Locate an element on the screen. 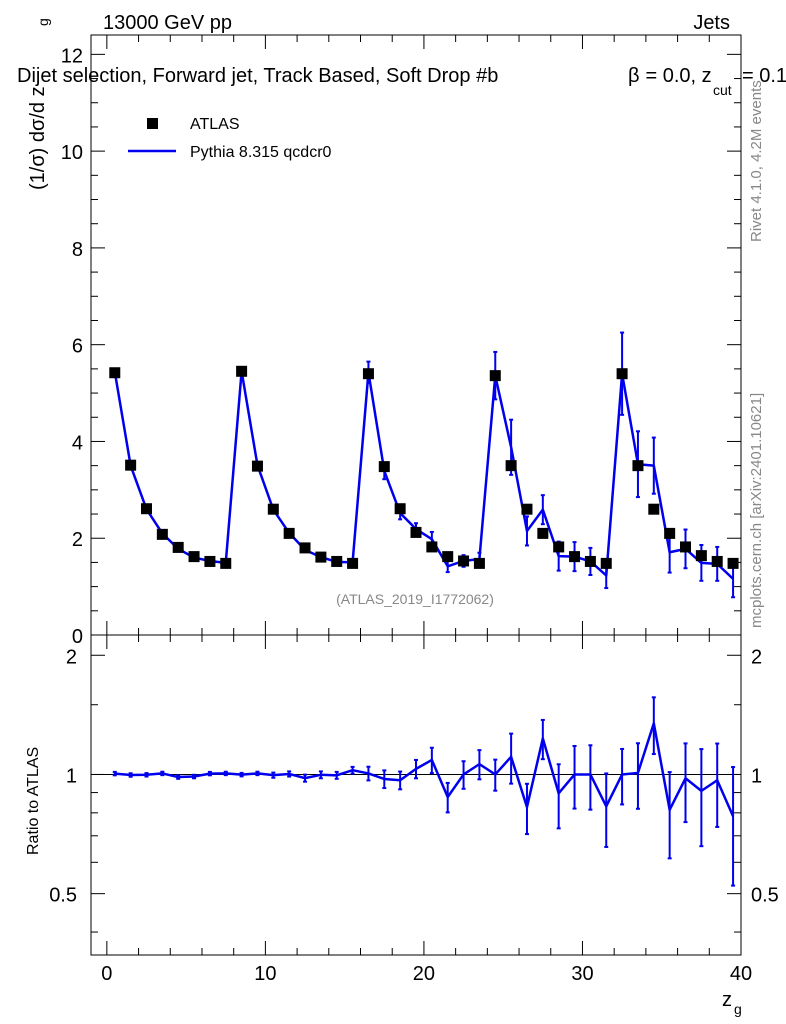 This screenshot has width=786, height=1024. analysis-id: (ATLAS_2019_I1772062) is located at coordinates (415, 599).